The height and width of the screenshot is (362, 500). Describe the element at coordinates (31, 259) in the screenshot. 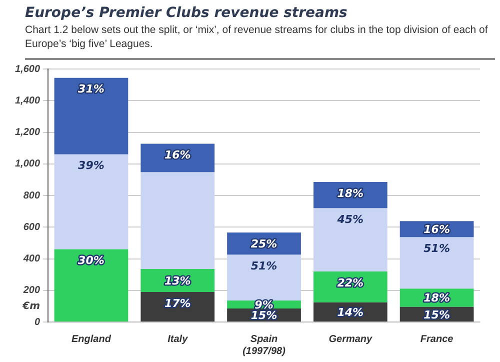

I see `y-tick-label: 400` at that location.